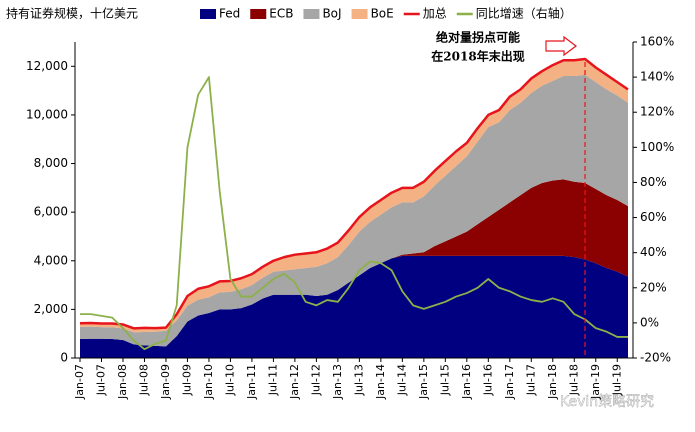 The width and height of the screenshot is (695, 432). I want to click on x-tick-label: Jul-16, so click(487, 380).